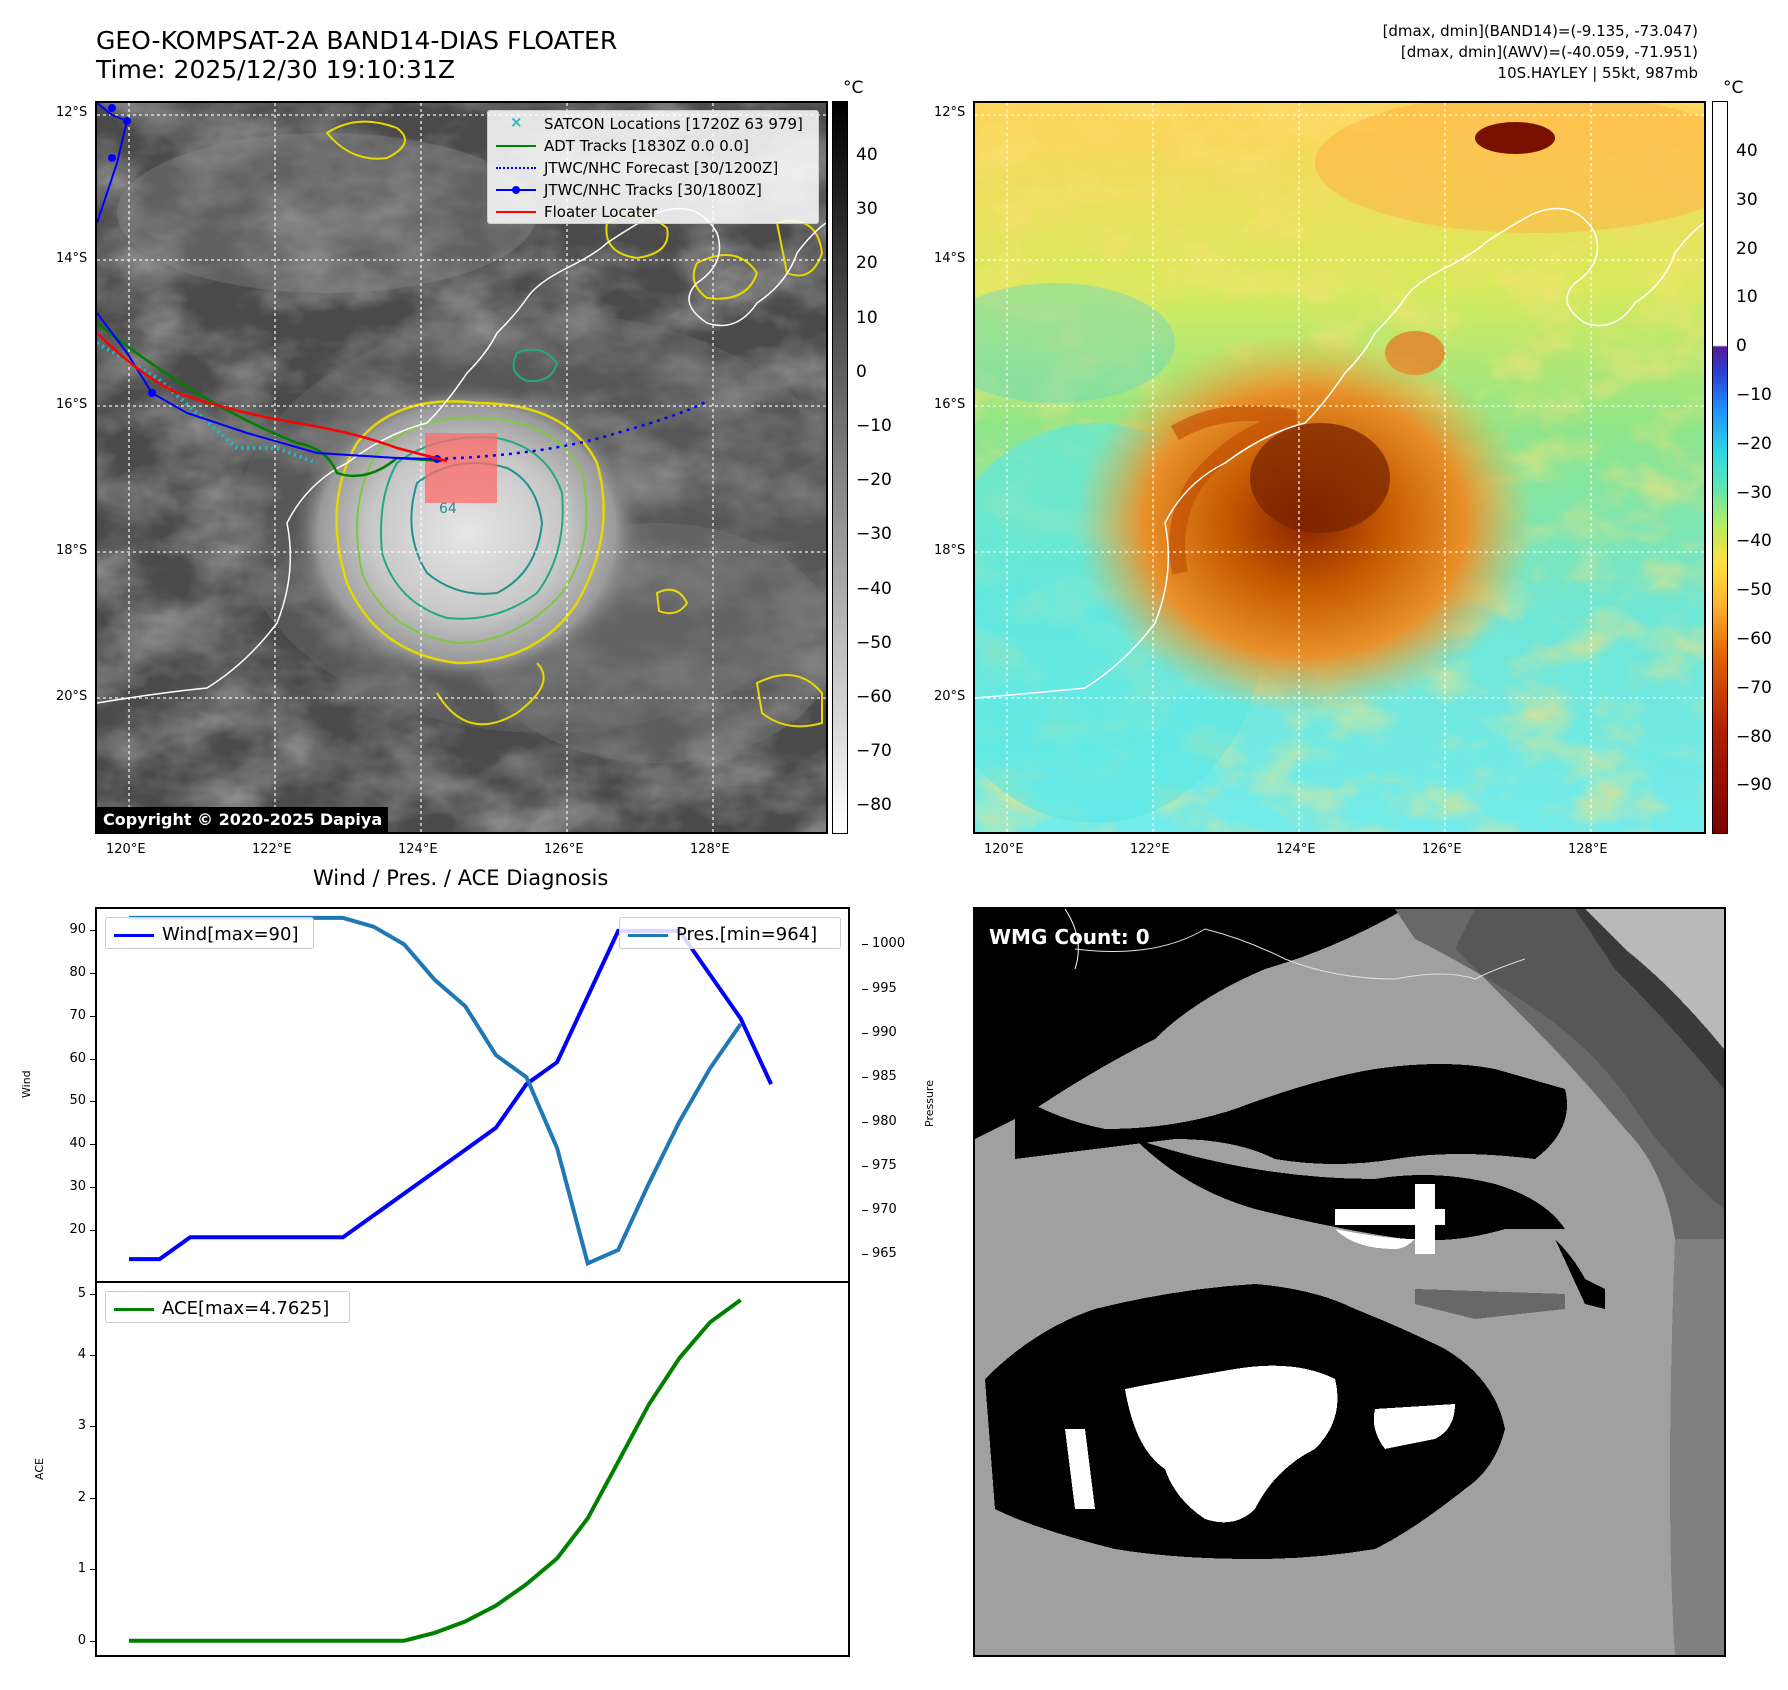 Image resolution: width=1788 pixels, height=1690 pixels. What do you see at coordinates (1747, 199) in the screenshot?
I see `awv-colorbar-tick-1: 30` at bounding box center [1747, 199].